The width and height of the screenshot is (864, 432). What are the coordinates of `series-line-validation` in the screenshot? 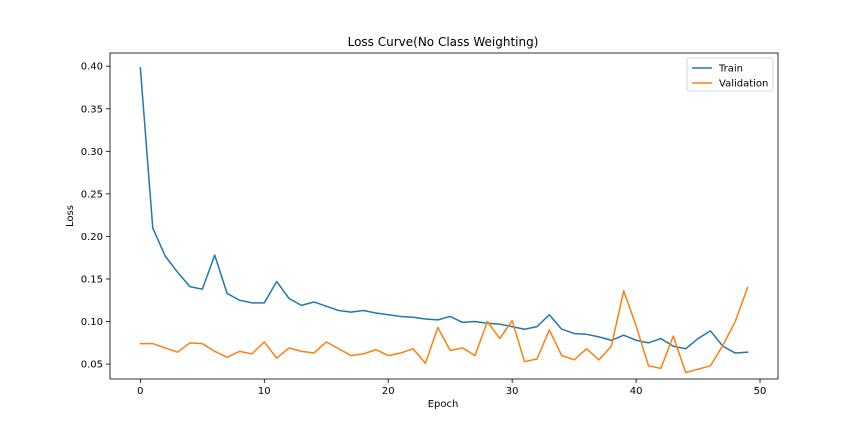 It's located at (444, 330).